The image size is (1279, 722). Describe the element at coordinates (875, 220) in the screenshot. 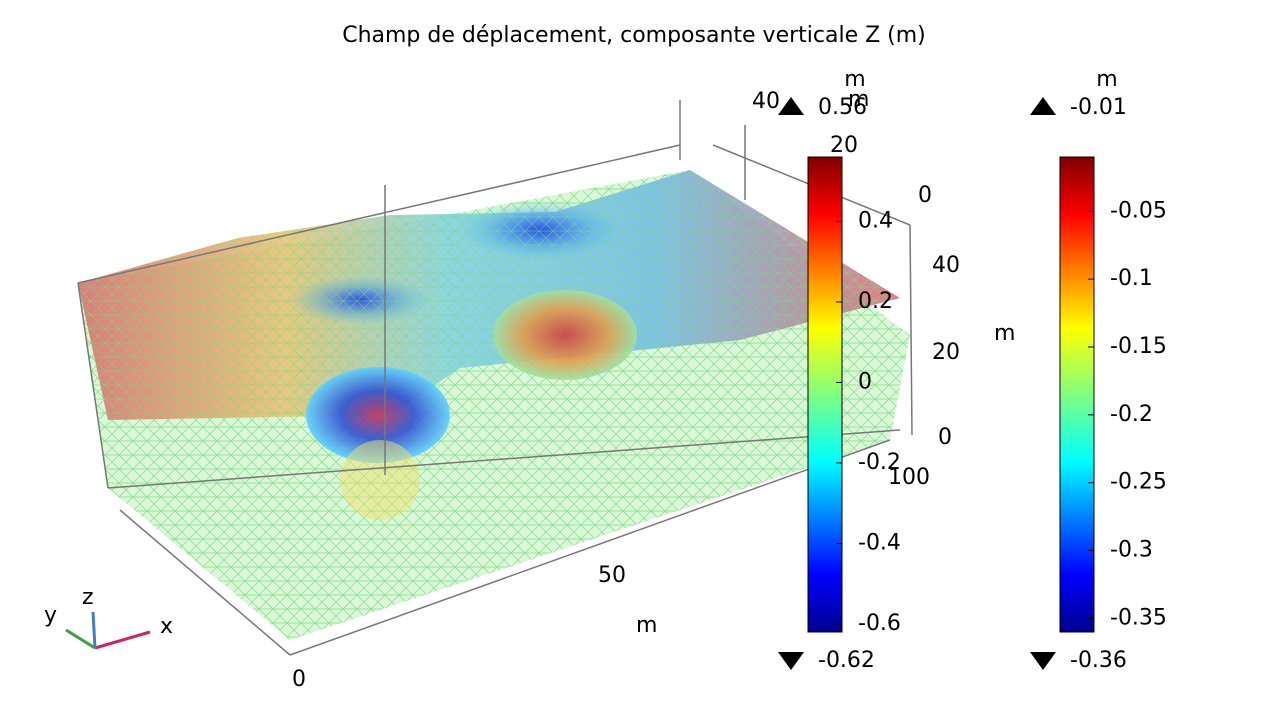

I see `colorbar-tick-label: 0.4` at that location.